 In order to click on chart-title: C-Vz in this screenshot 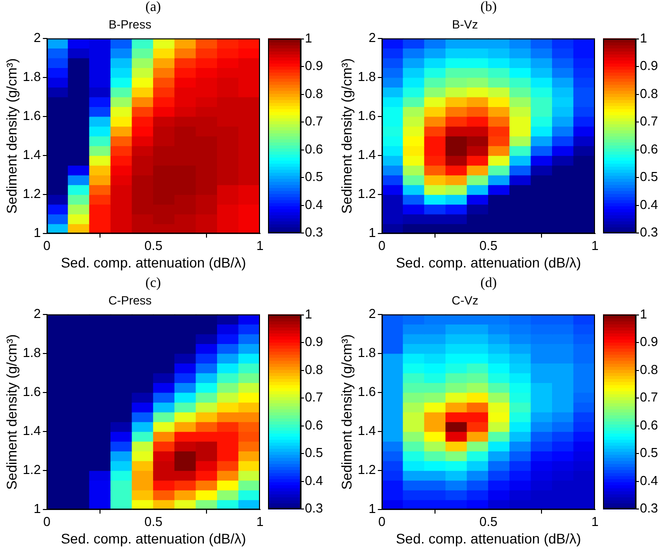, I will do `click(465, 301)`.